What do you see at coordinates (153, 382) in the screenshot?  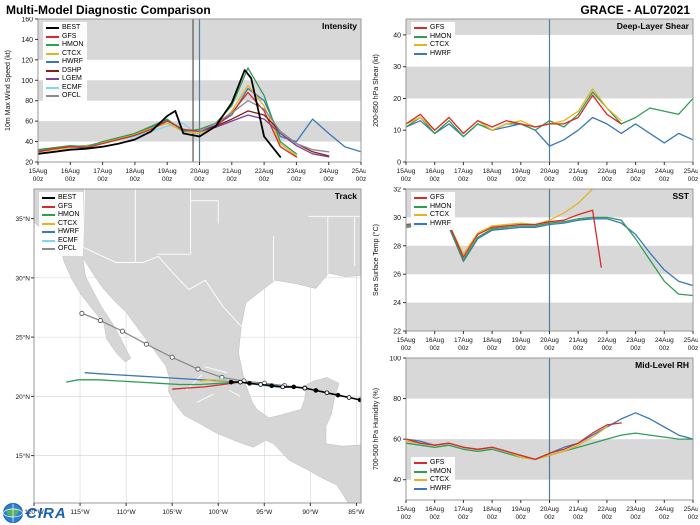 I see `storm-track-hmon` at bounding box center [153, 382].